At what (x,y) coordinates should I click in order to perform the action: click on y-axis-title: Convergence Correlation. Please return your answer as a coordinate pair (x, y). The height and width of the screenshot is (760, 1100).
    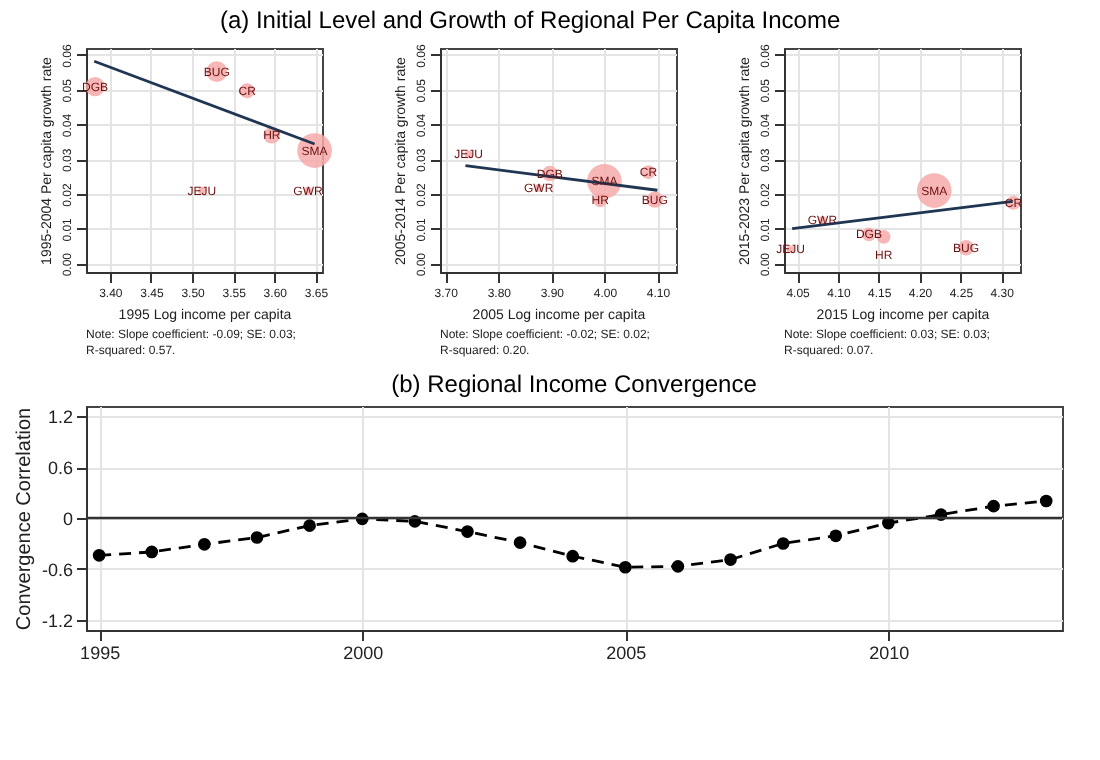
    Looking at the image, I should click on (24, 519).